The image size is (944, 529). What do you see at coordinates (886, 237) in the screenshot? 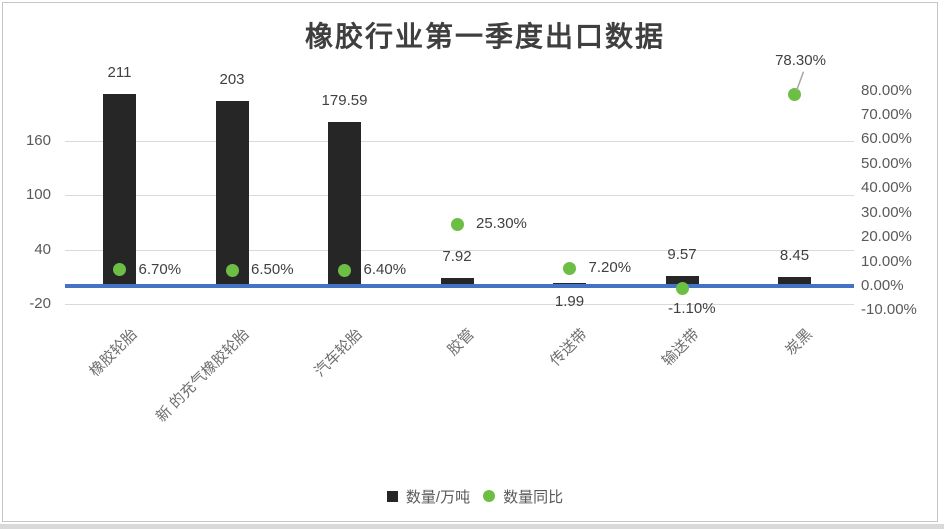
I see `right-axis-tick-20: 20.00%` at bounding box center [886, 237].